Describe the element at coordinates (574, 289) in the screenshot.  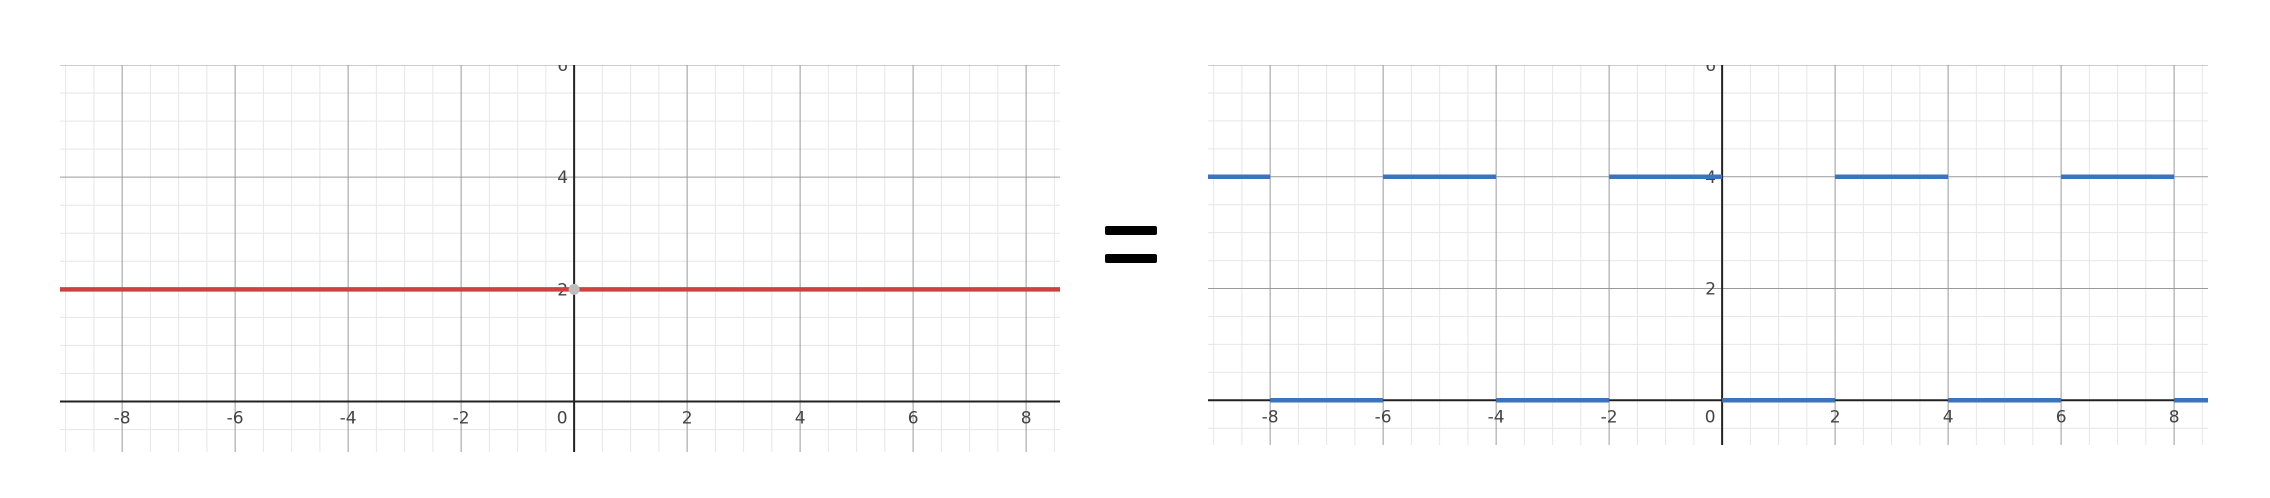
I see `chart1-series-0-point` at that location.